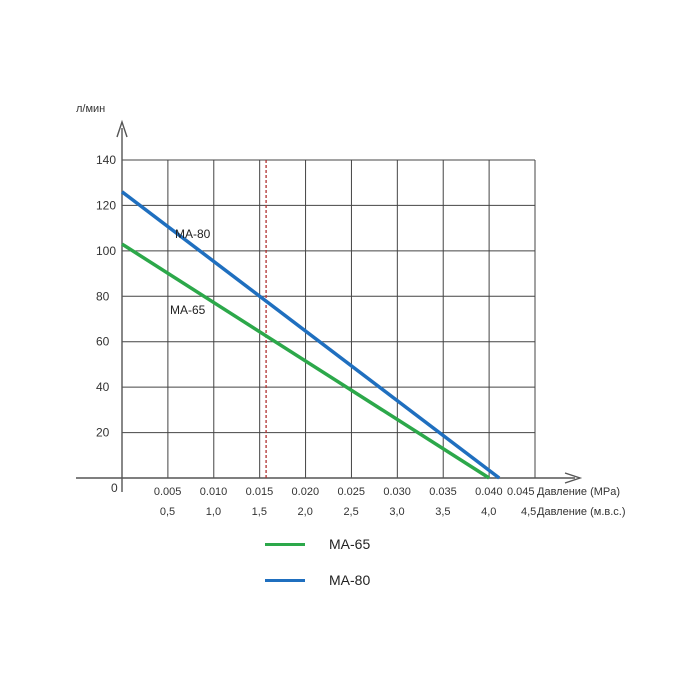  I want to click on x2-tick-label-2: 1,5, so click(259, 512).